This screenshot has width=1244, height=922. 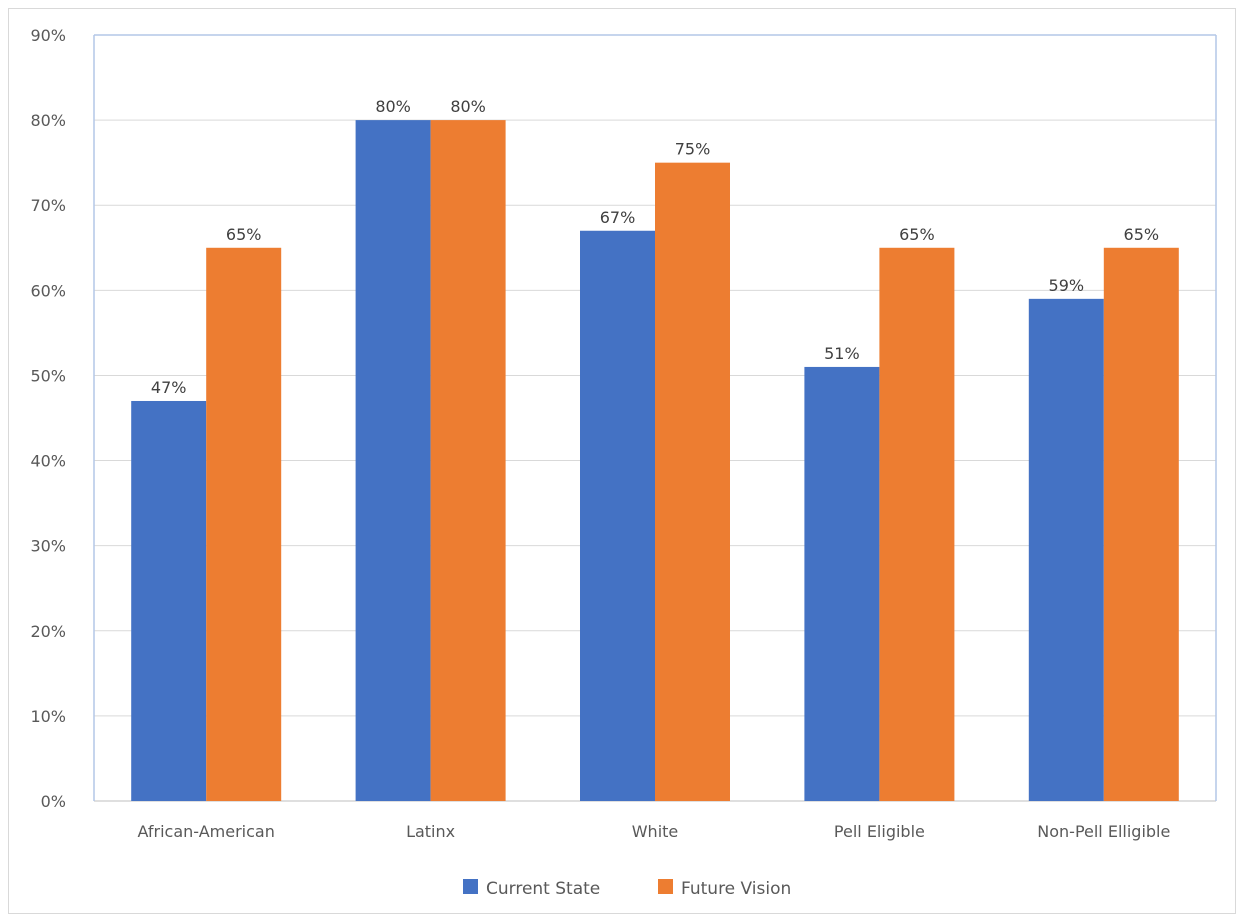 I want to click on y-axis-tick-labels: 0% 10% 20% 30% 40% 50% 60% 70% 80% 90%, so click(x=48, y=418).